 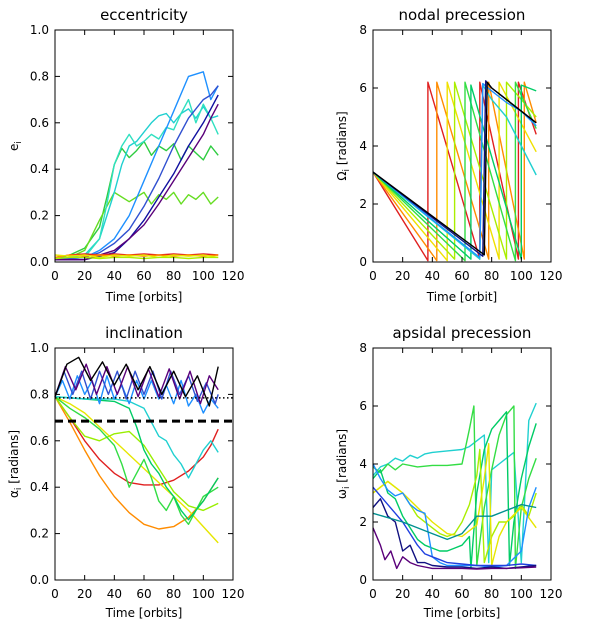 What do you see at coordinates (15, 146) in the screenshot?
I see `y-axis-label: ei` at bounding box center [15, 146].